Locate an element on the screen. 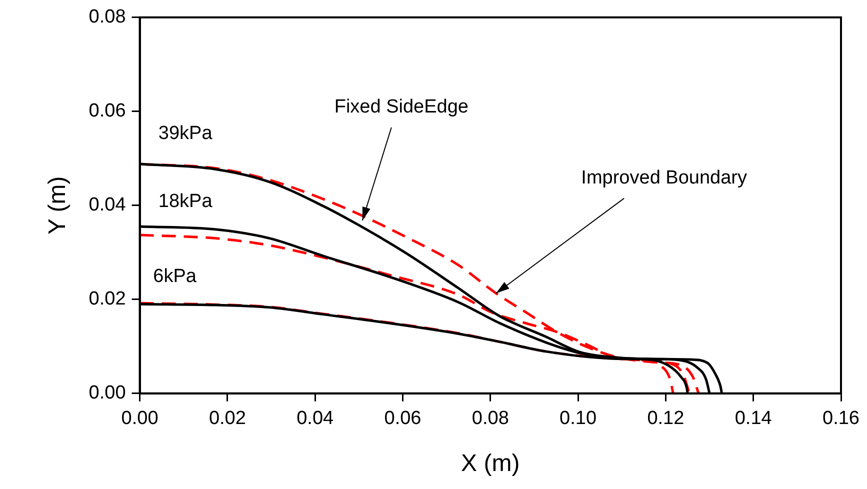  annotation: Improved Boundary is located at coordinates (664, 178).